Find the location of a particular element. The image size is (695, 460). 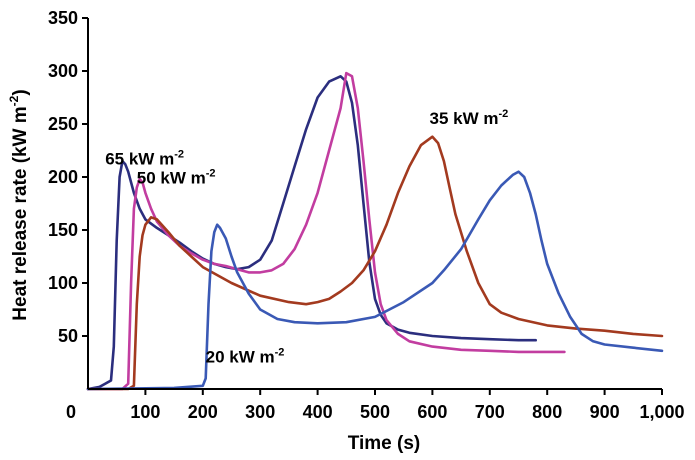

y-tick-label-3: 200 is located at coordinates (63, 177).